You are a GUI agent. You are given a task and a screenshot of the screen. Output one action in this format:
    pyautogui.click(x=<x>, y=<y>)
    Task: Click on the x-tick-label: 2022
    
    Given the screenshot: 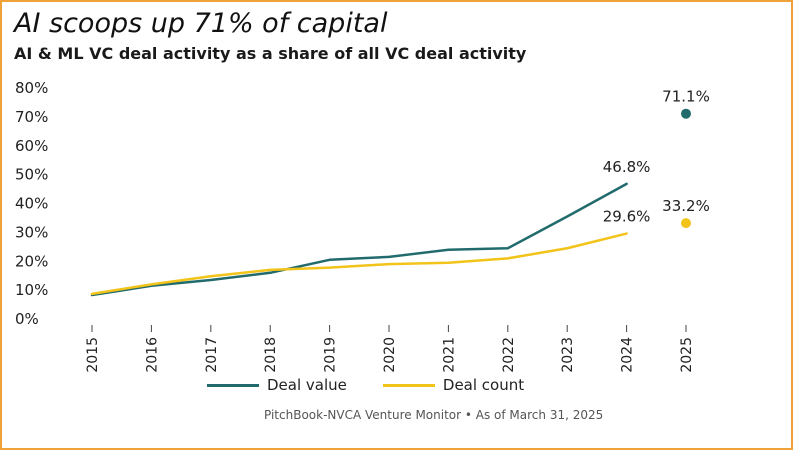 What is the action you would take?
    pyautogui.click(x=509, y=355)
    